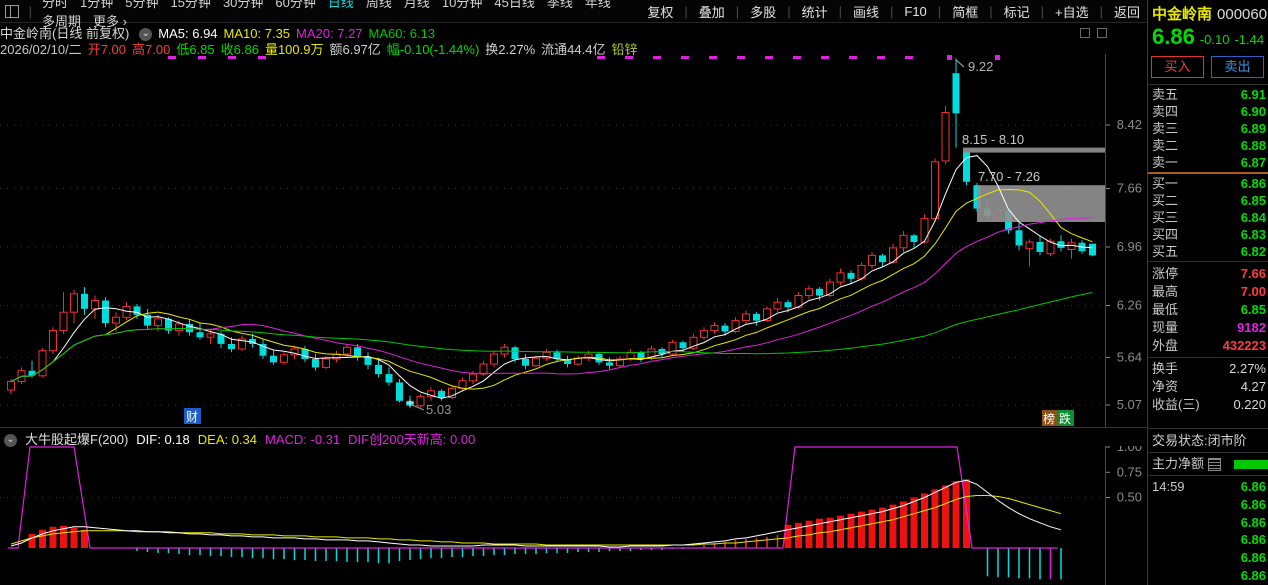  I want to click on period-tab-5分钟: 5分钟, so click(142, 5).